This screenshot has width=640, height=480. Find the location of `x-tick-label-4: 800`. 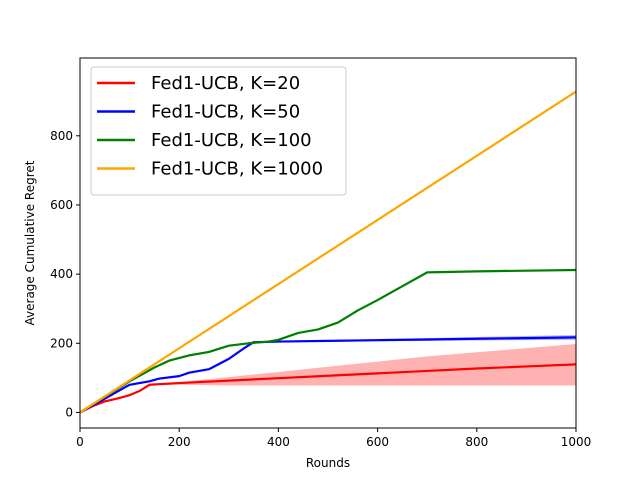

x-tick-label-4: 800 is located at coordinates (476, 442).